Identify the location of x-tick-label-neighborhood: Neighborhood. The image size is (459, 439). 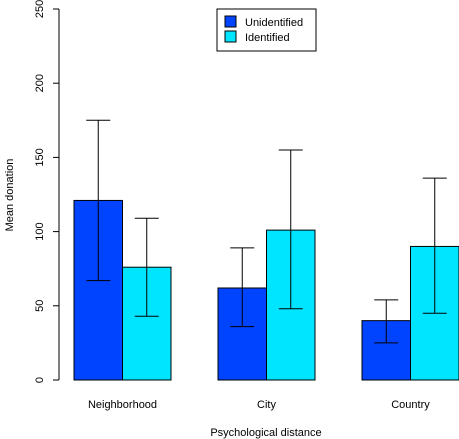
(122, 405).